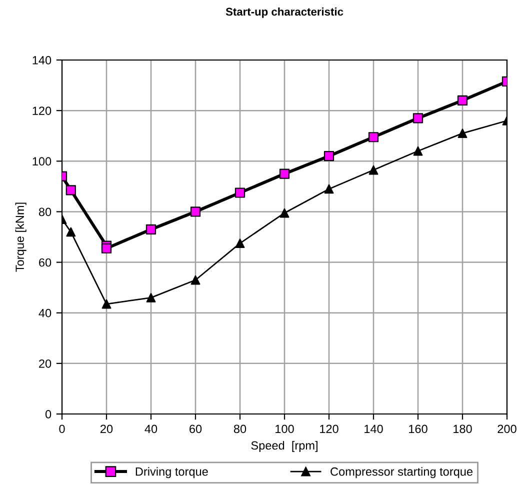 The image size is (518, 495). What do you see at coordinates (20, 237) in the screenshot?
I see `y-axis-title: Torque [kNm]` at bounding box center [20, 237].